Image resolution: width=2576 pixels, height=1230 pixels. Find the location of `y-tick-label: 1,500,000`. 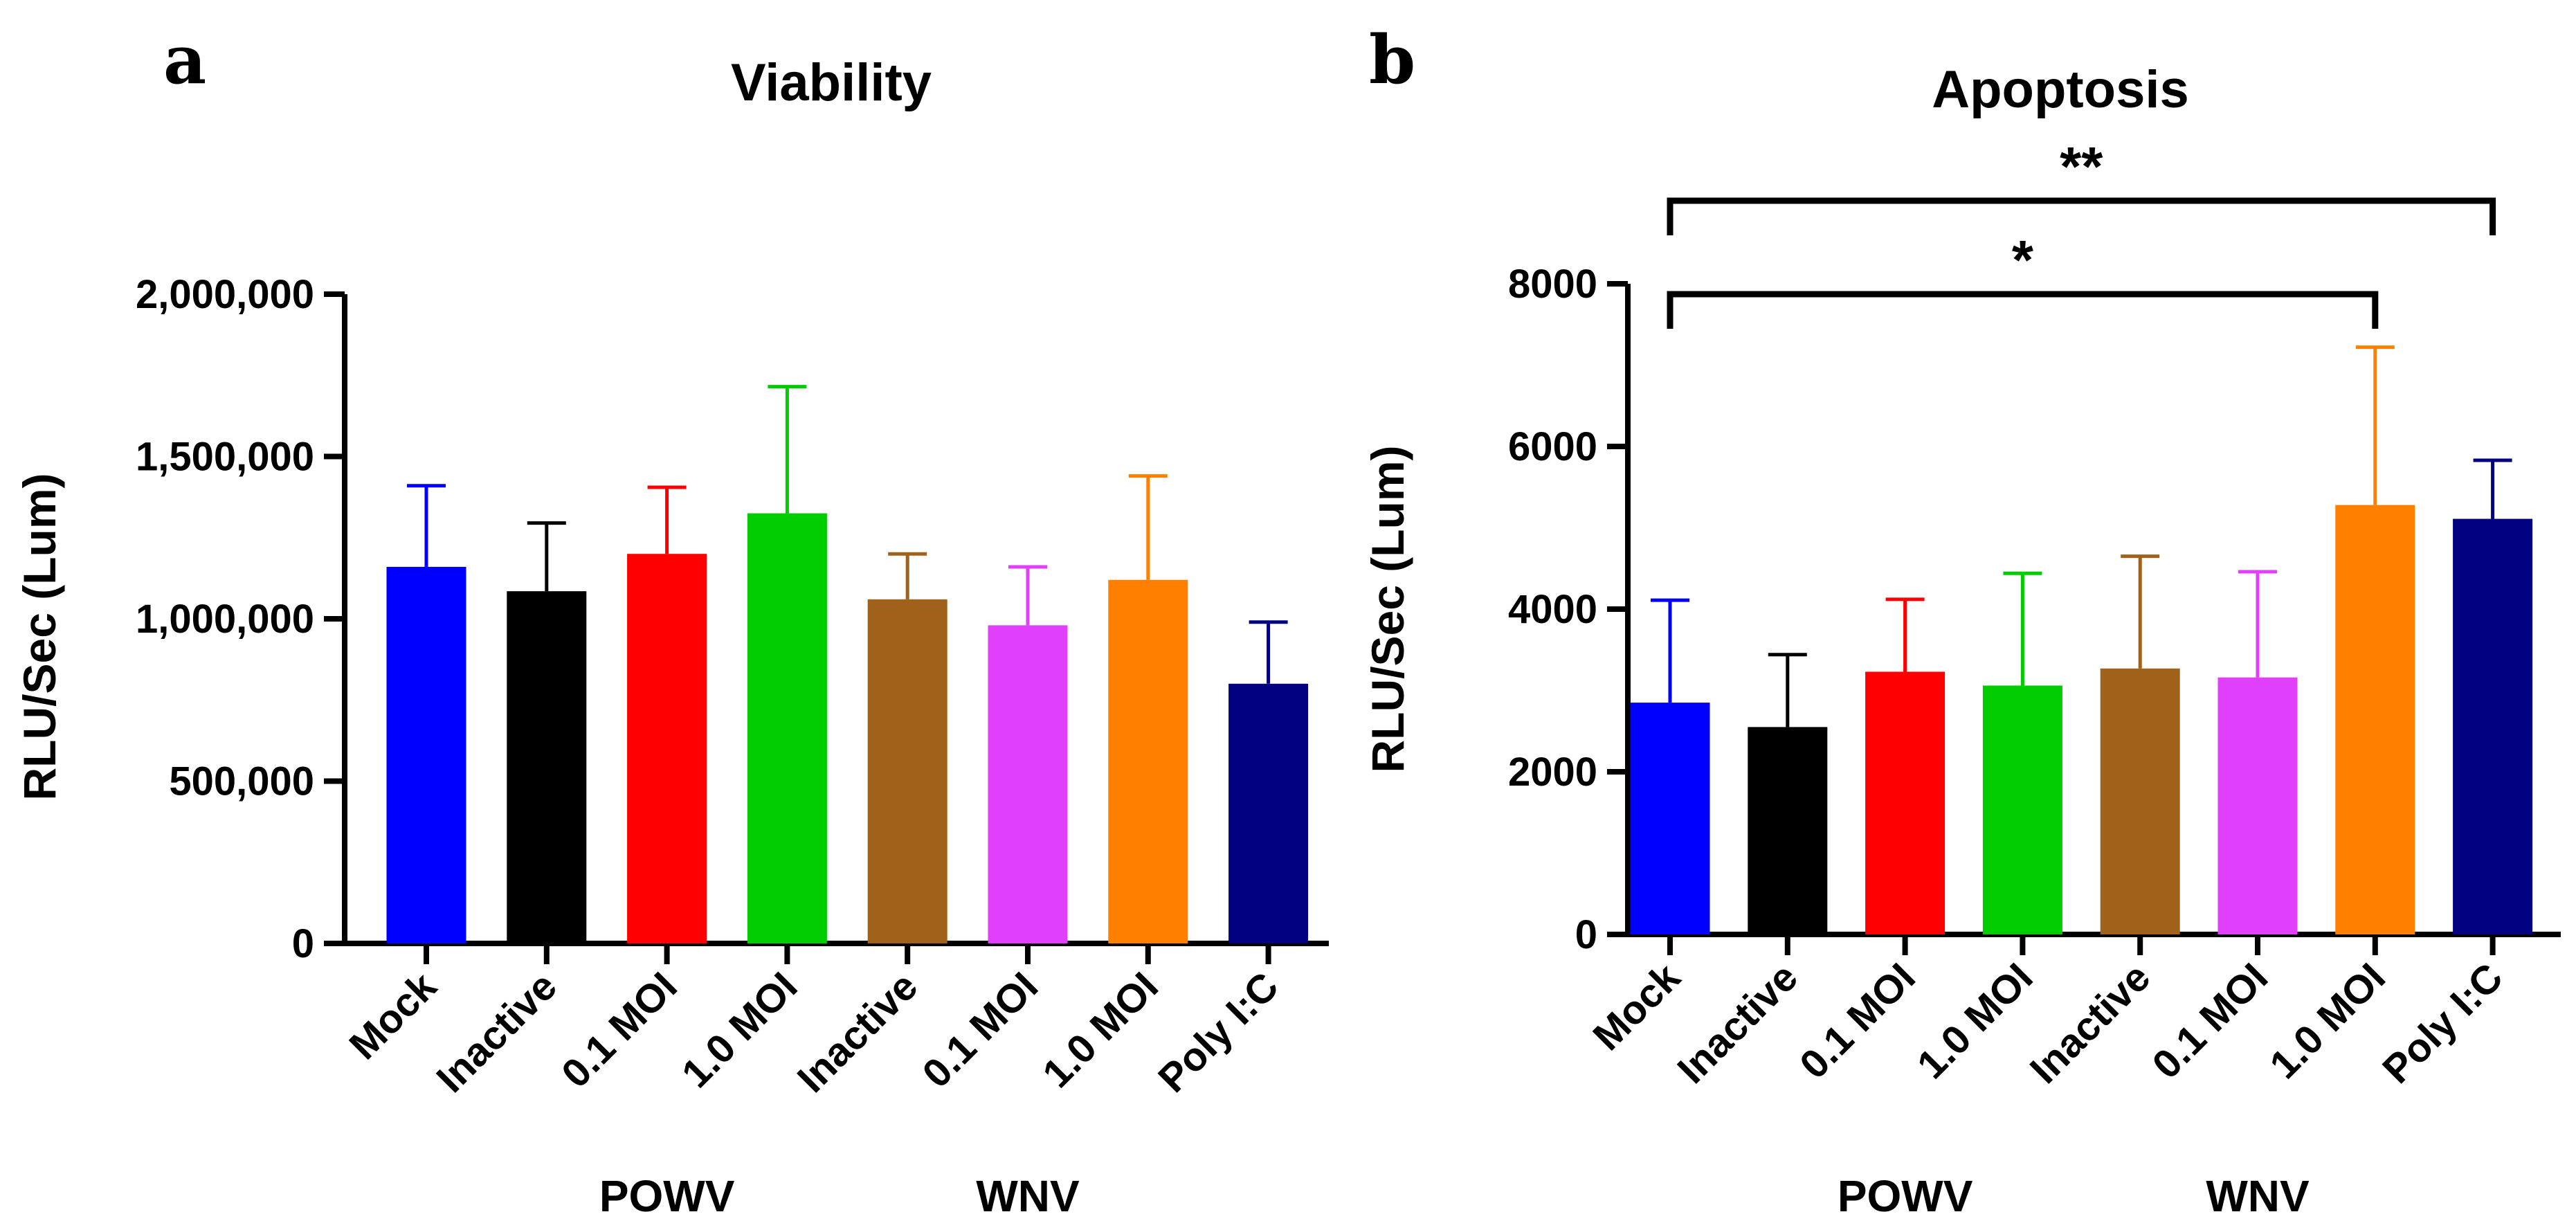

y-tick-label: 1,500,000 is located at coordinates (225, 457).